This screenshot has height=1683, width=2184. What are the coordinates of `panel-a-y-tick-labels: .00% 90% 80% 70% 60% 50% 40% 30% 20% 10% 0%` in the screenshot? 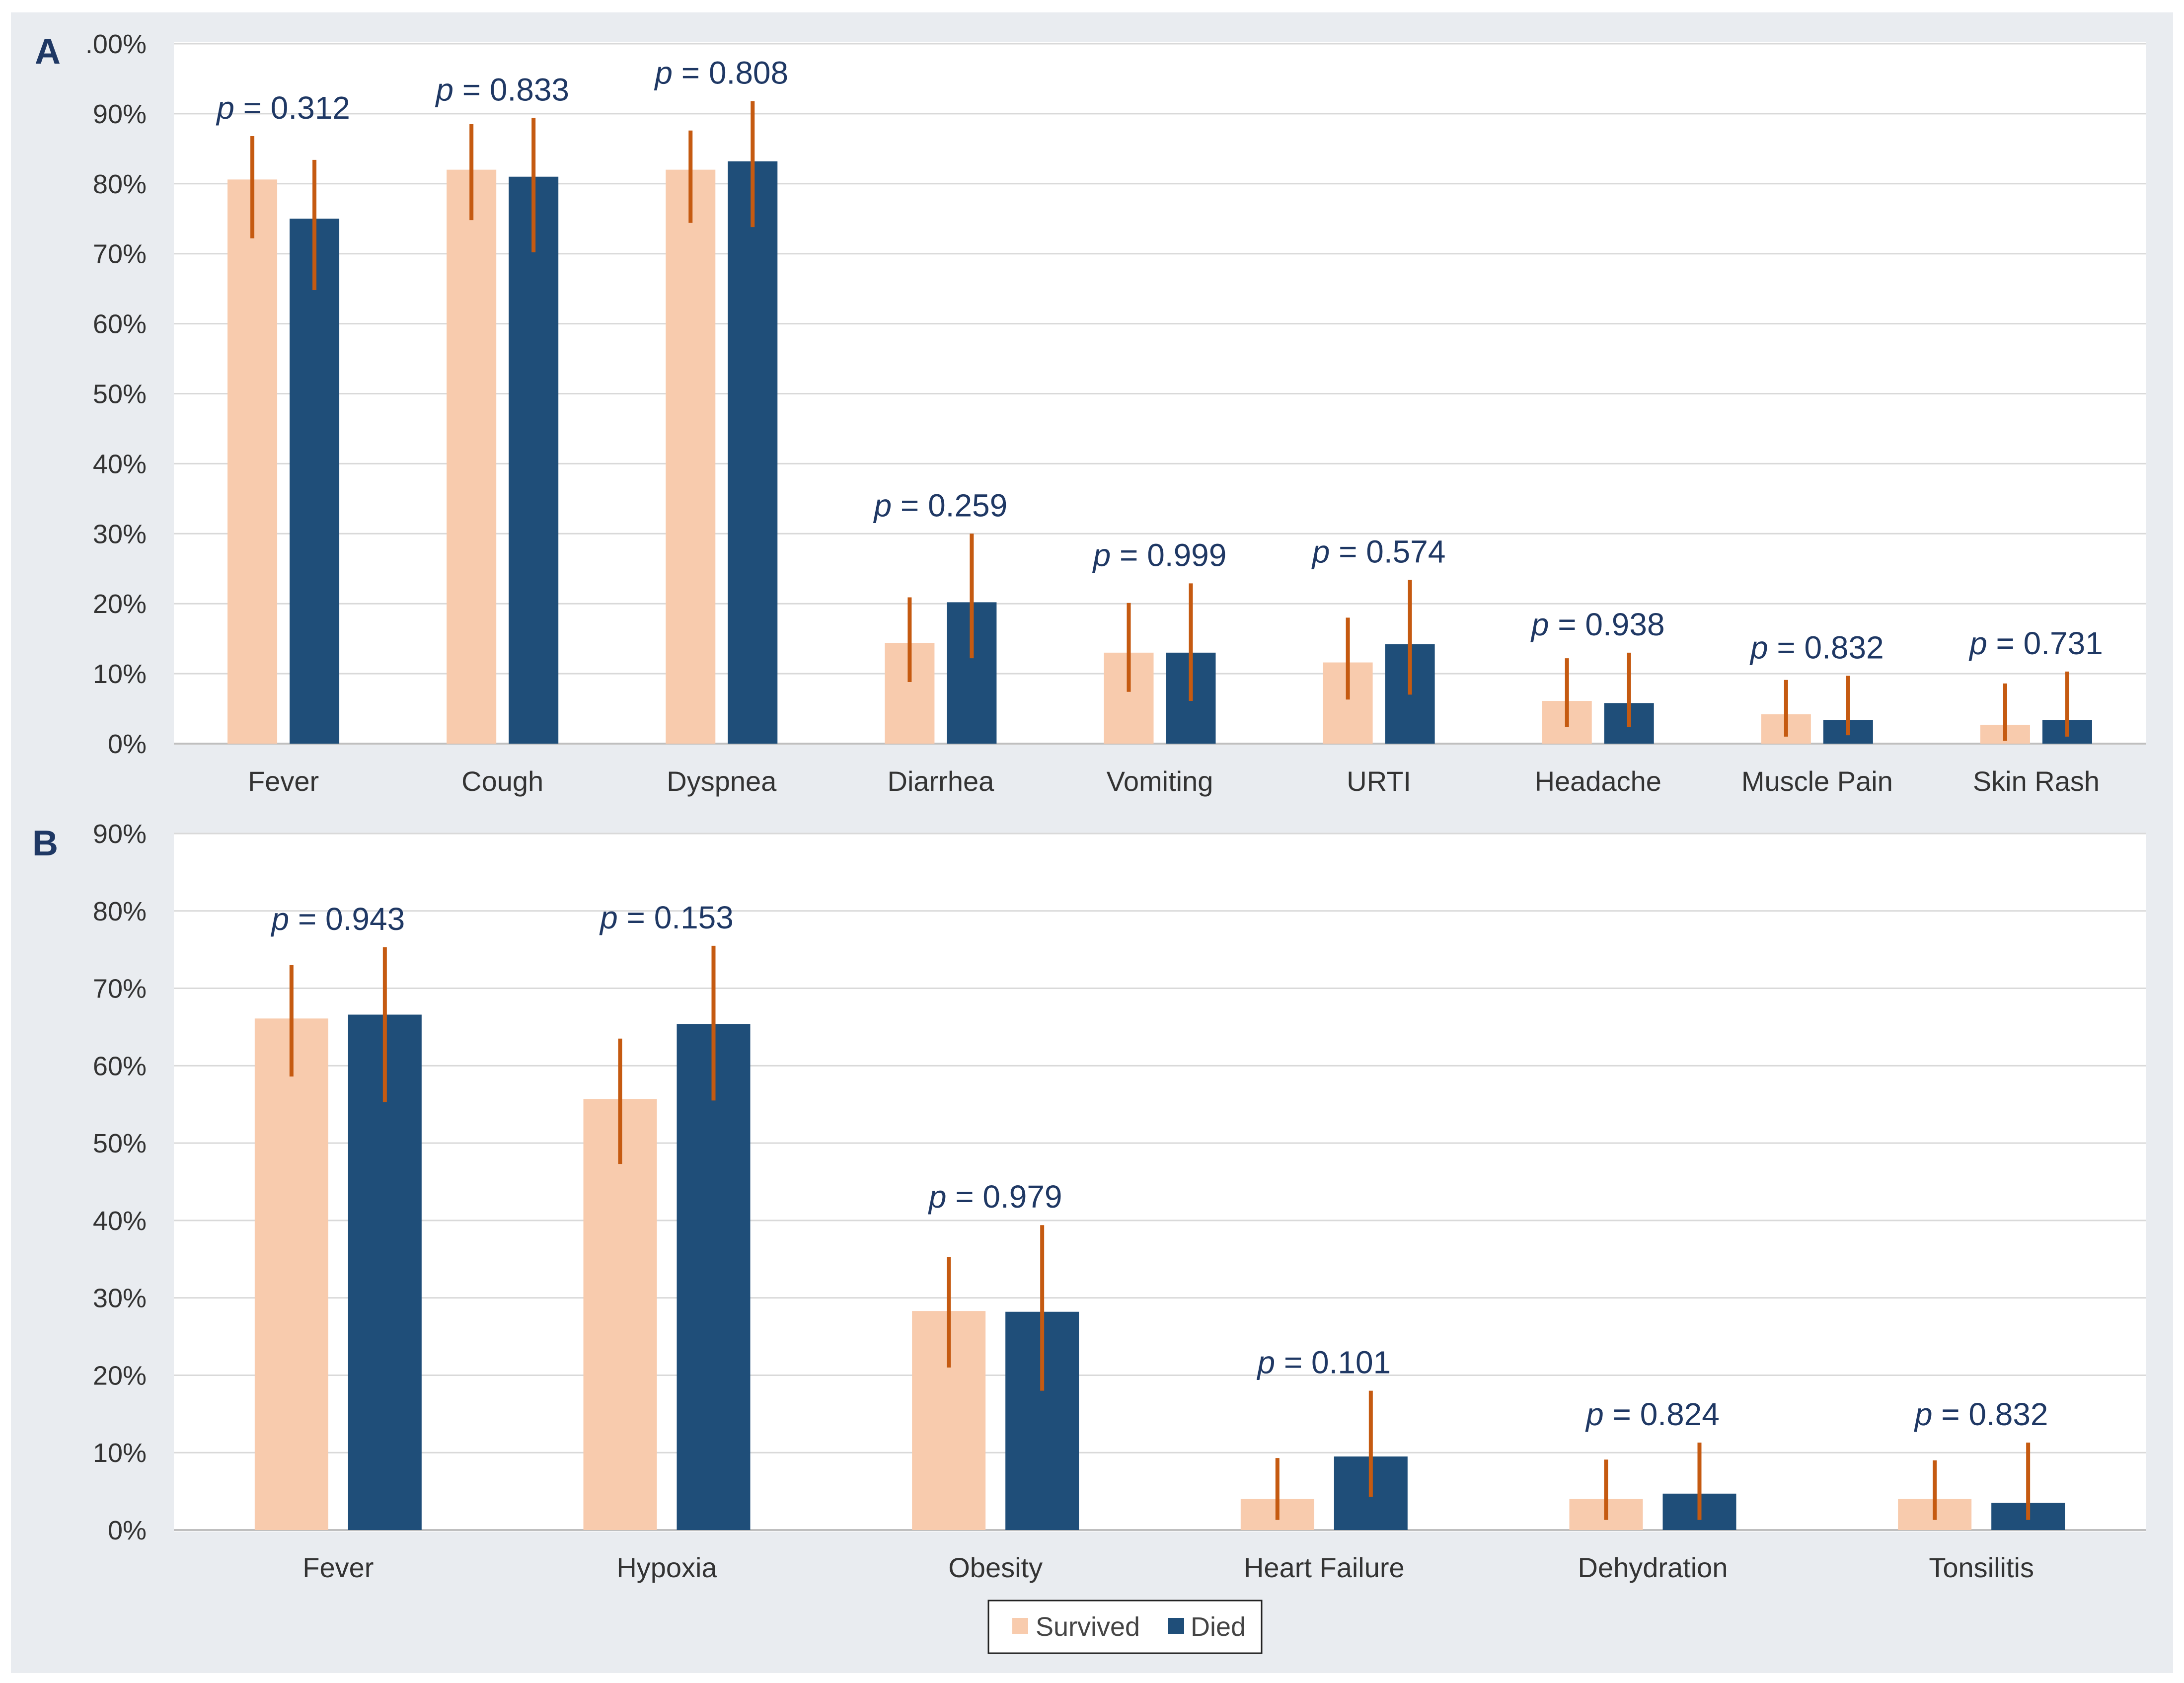 It's located at (116, 394).